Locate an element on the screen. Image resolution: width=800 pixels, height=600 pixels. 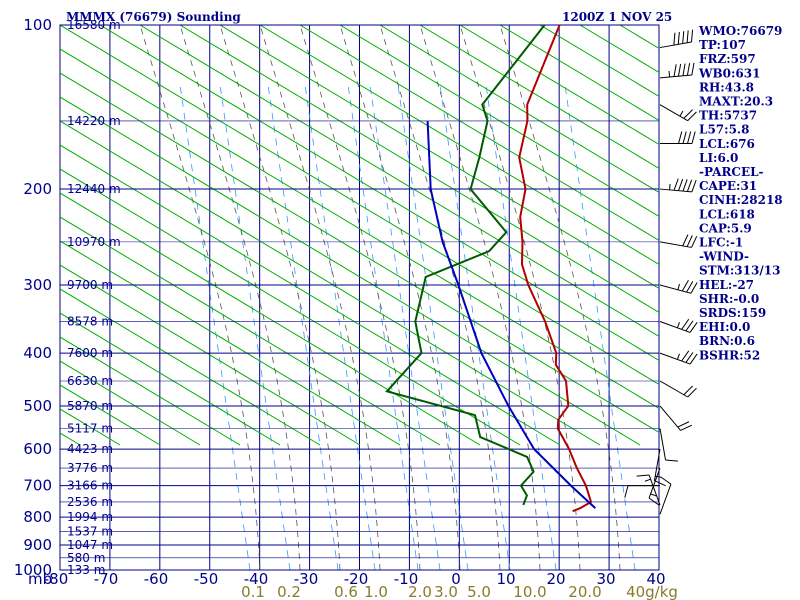
mixing-ratio-label: 0.6 is located at coordinates (346, 591).